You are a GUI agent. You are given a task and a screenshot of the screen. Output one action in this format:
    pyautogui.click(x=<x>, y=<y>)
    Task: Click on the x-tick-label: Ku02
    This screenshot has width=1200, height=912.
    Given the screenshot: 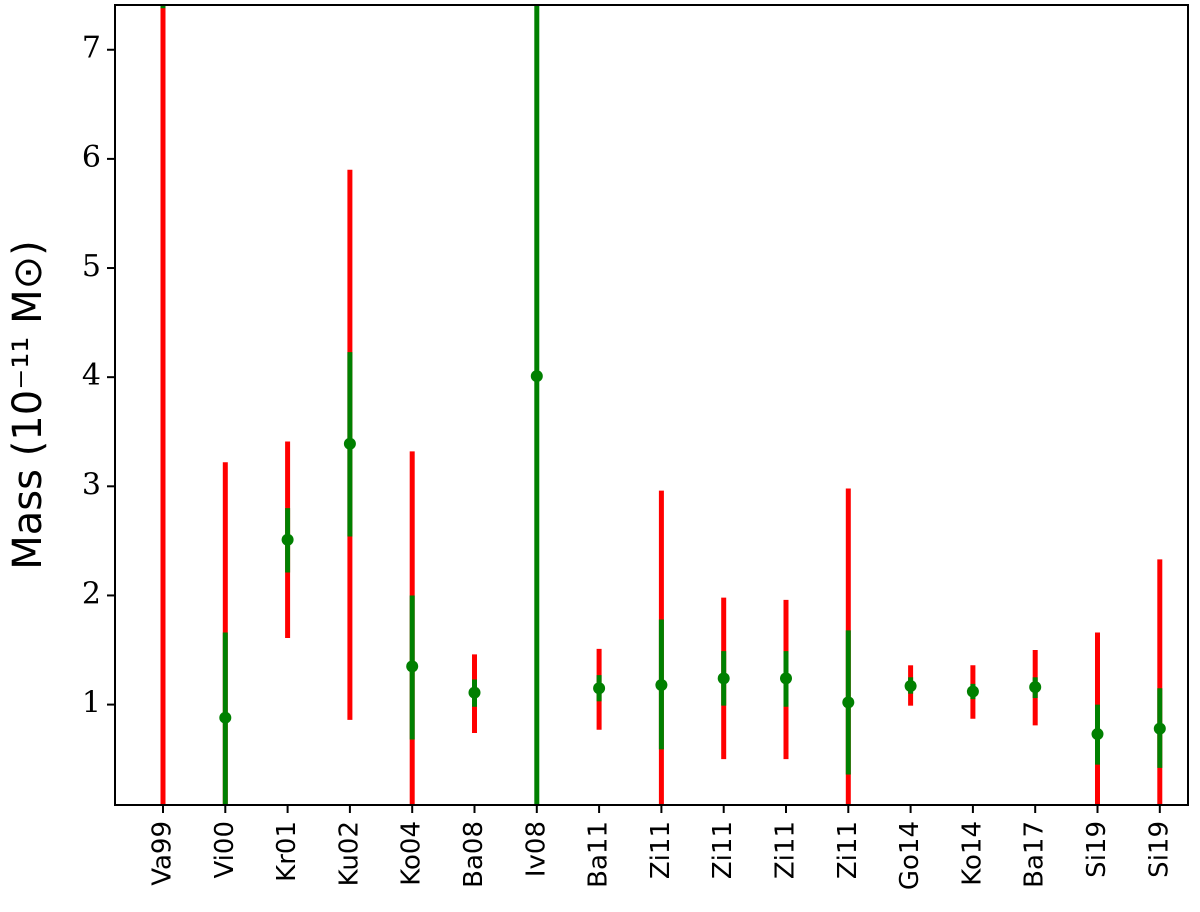 What is the action you would take?
    pyautogui.click(x=349, y=853)
    